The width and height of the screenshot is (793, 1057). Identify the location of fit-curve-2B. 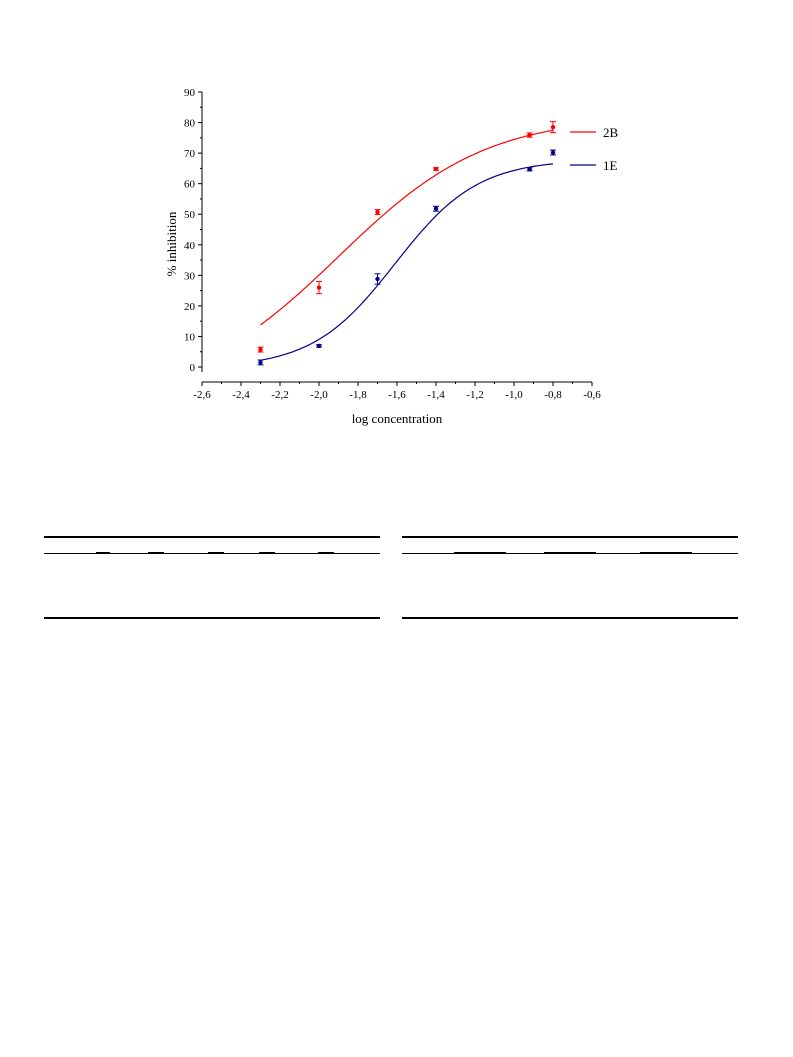
(407, 227).